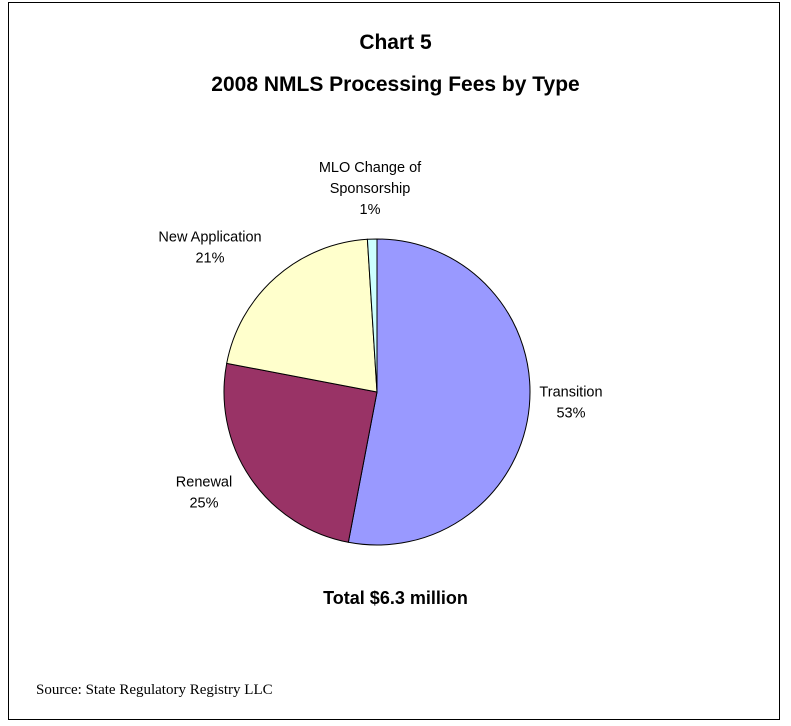  Describe the element at coordinates (395, 42) in the screenshot. I see `chart-title: Chart 5` at that location.